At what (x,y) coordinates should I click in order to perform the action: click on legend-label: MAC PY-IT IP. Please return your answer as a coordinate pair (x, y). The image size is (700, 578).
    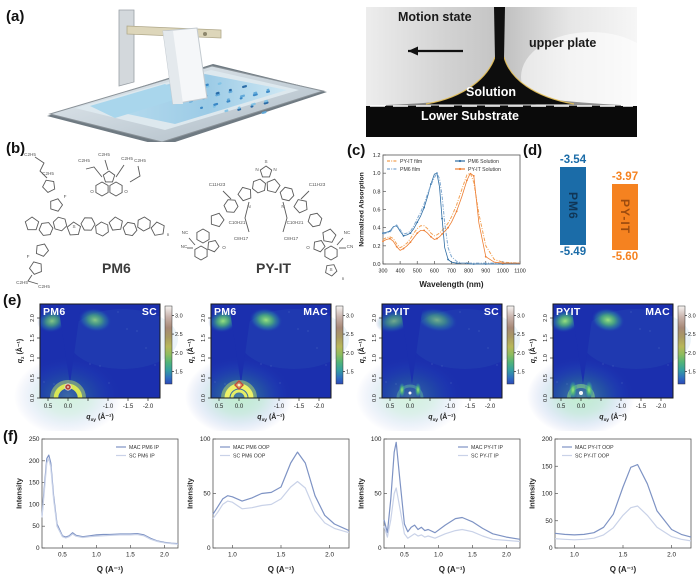
    Looking at the image, I should click on (487, 448).